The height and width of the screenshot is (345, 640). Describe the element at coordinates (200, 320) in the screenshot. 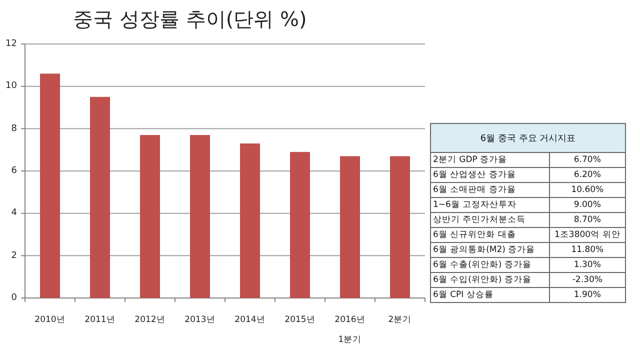

I see `x-tick-label: 2013년` at that location.